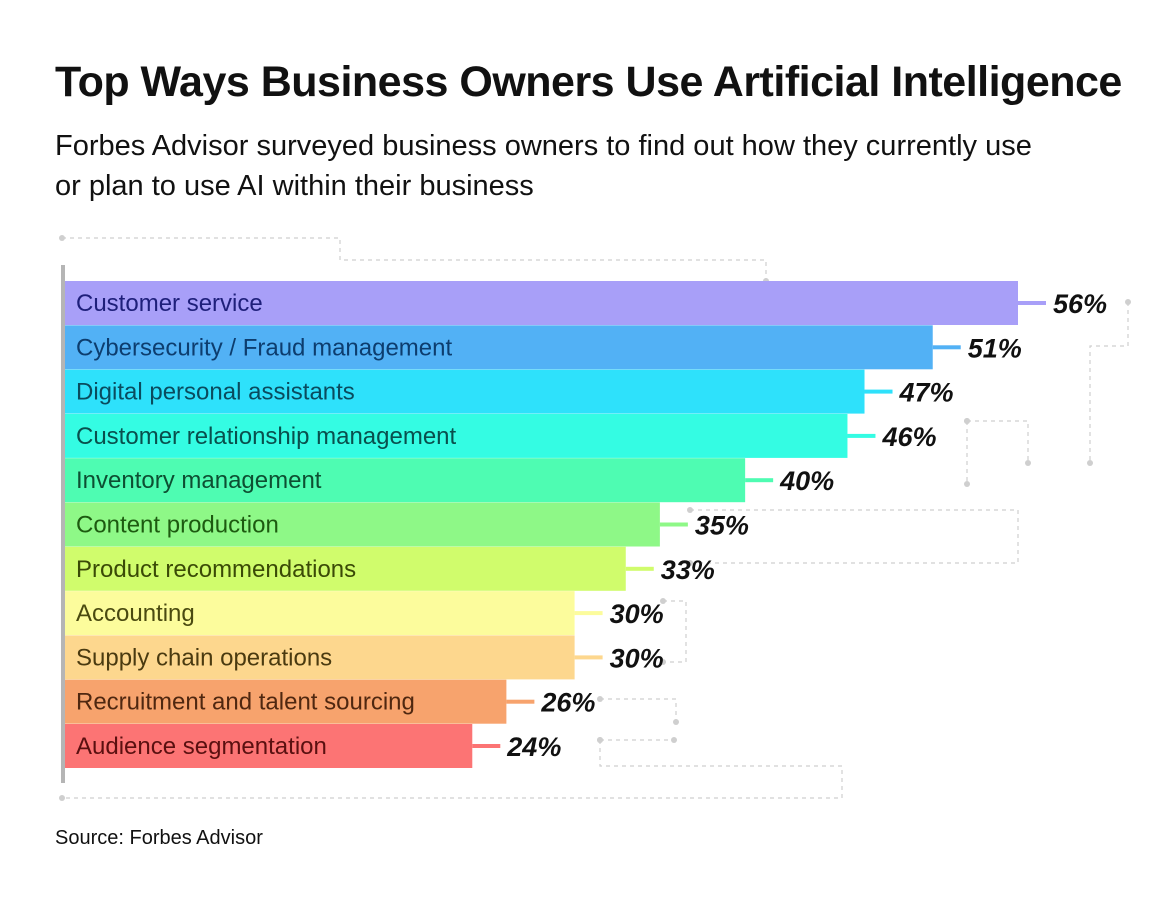 This screenshot has width=1171, height=919. What do you see at coordinates (926, 393) in the screenshot?
I see `value-label: 47%` at bounding box center [926, 393].